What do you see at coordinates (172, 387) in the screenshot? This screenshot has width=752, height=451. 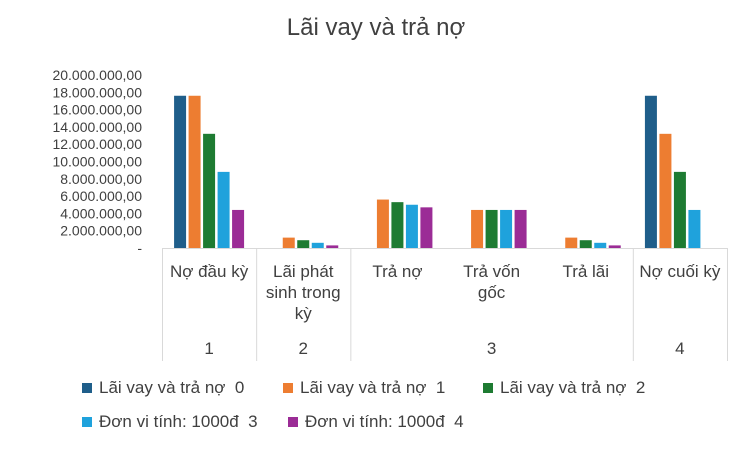 I see `legend-label: Lãi vay và trả nợ 0` at bounding box center [172, 387].